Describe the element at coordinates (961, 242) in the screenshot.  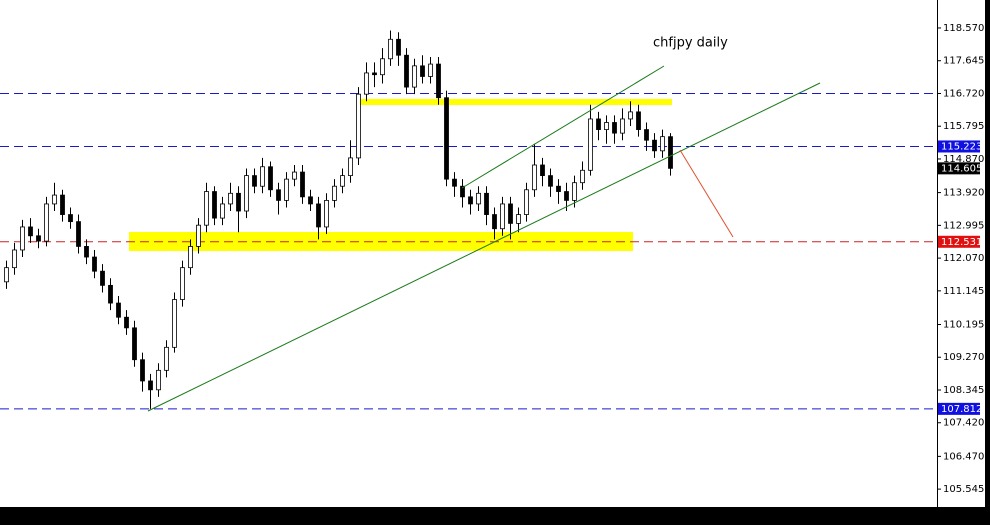
I see `price-tag-label: 112.531` at that location.